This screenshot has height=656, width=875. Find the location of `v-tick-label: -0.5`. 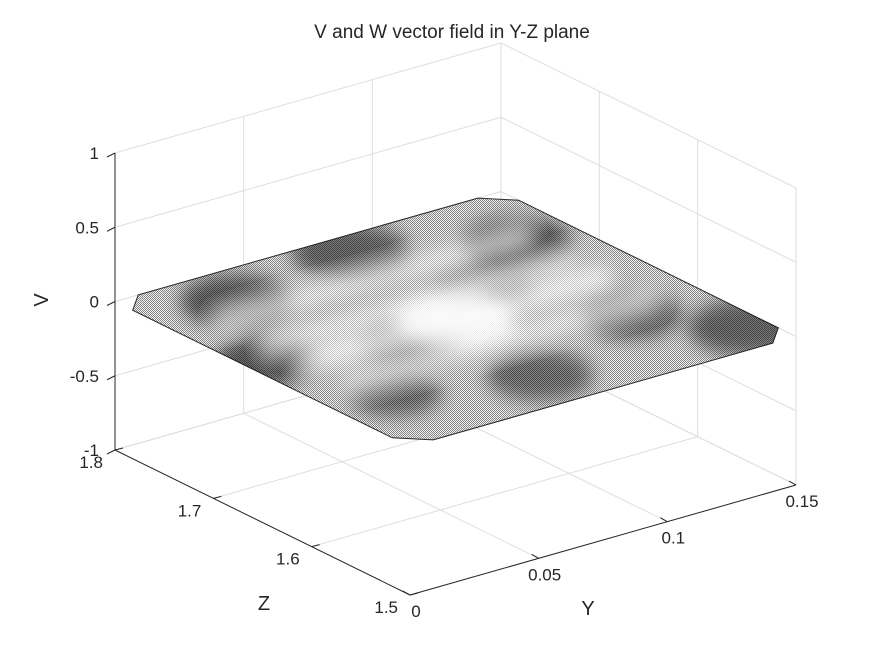

v-tick-label: -0.5 is located at coordinates (84, 376).